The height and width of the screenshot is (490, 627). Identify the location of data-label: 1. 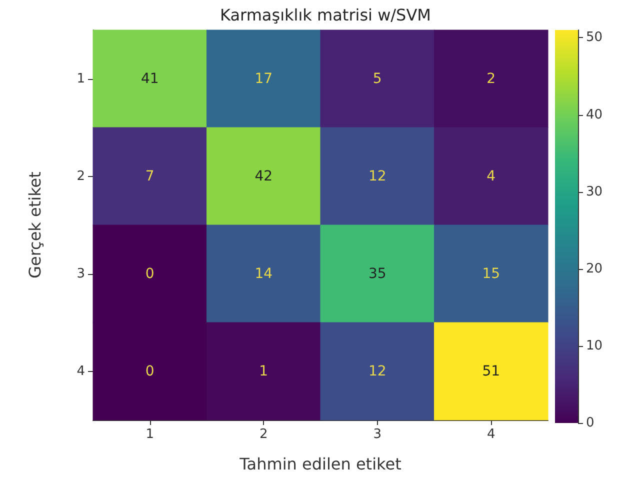
(263, 371).